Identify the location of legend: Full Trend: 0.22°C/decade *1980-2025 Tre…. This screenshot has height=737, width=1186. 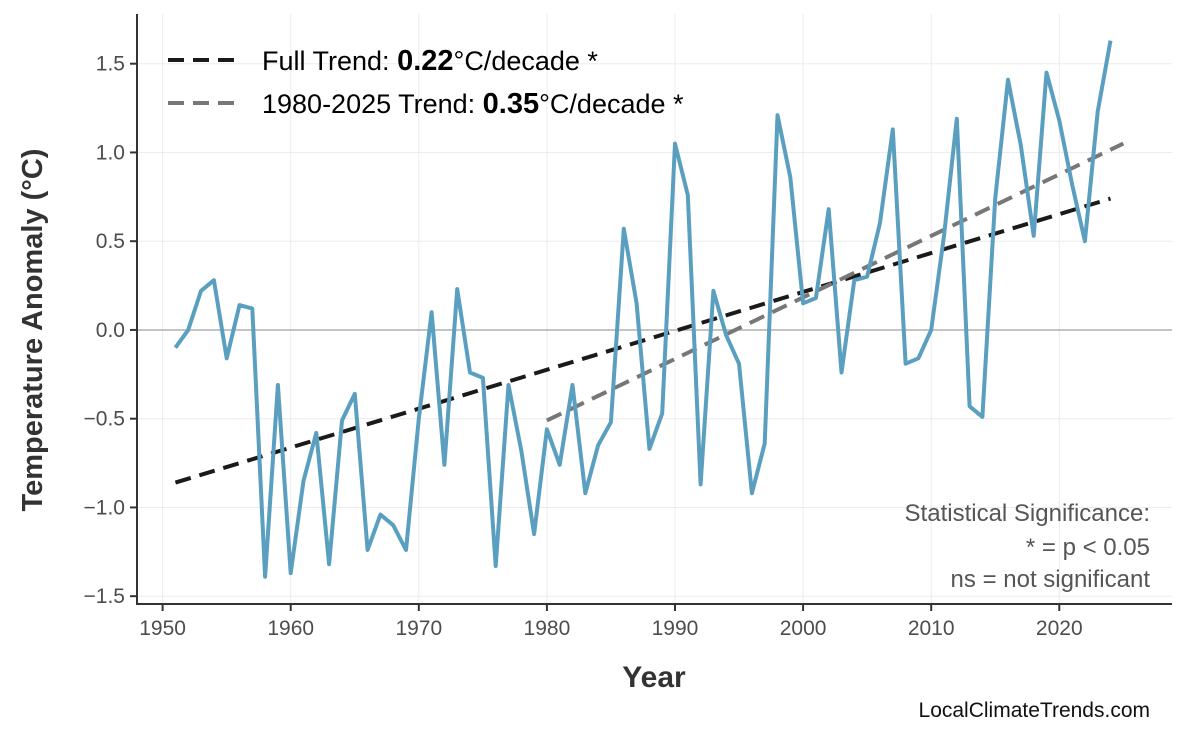
(426, 82).